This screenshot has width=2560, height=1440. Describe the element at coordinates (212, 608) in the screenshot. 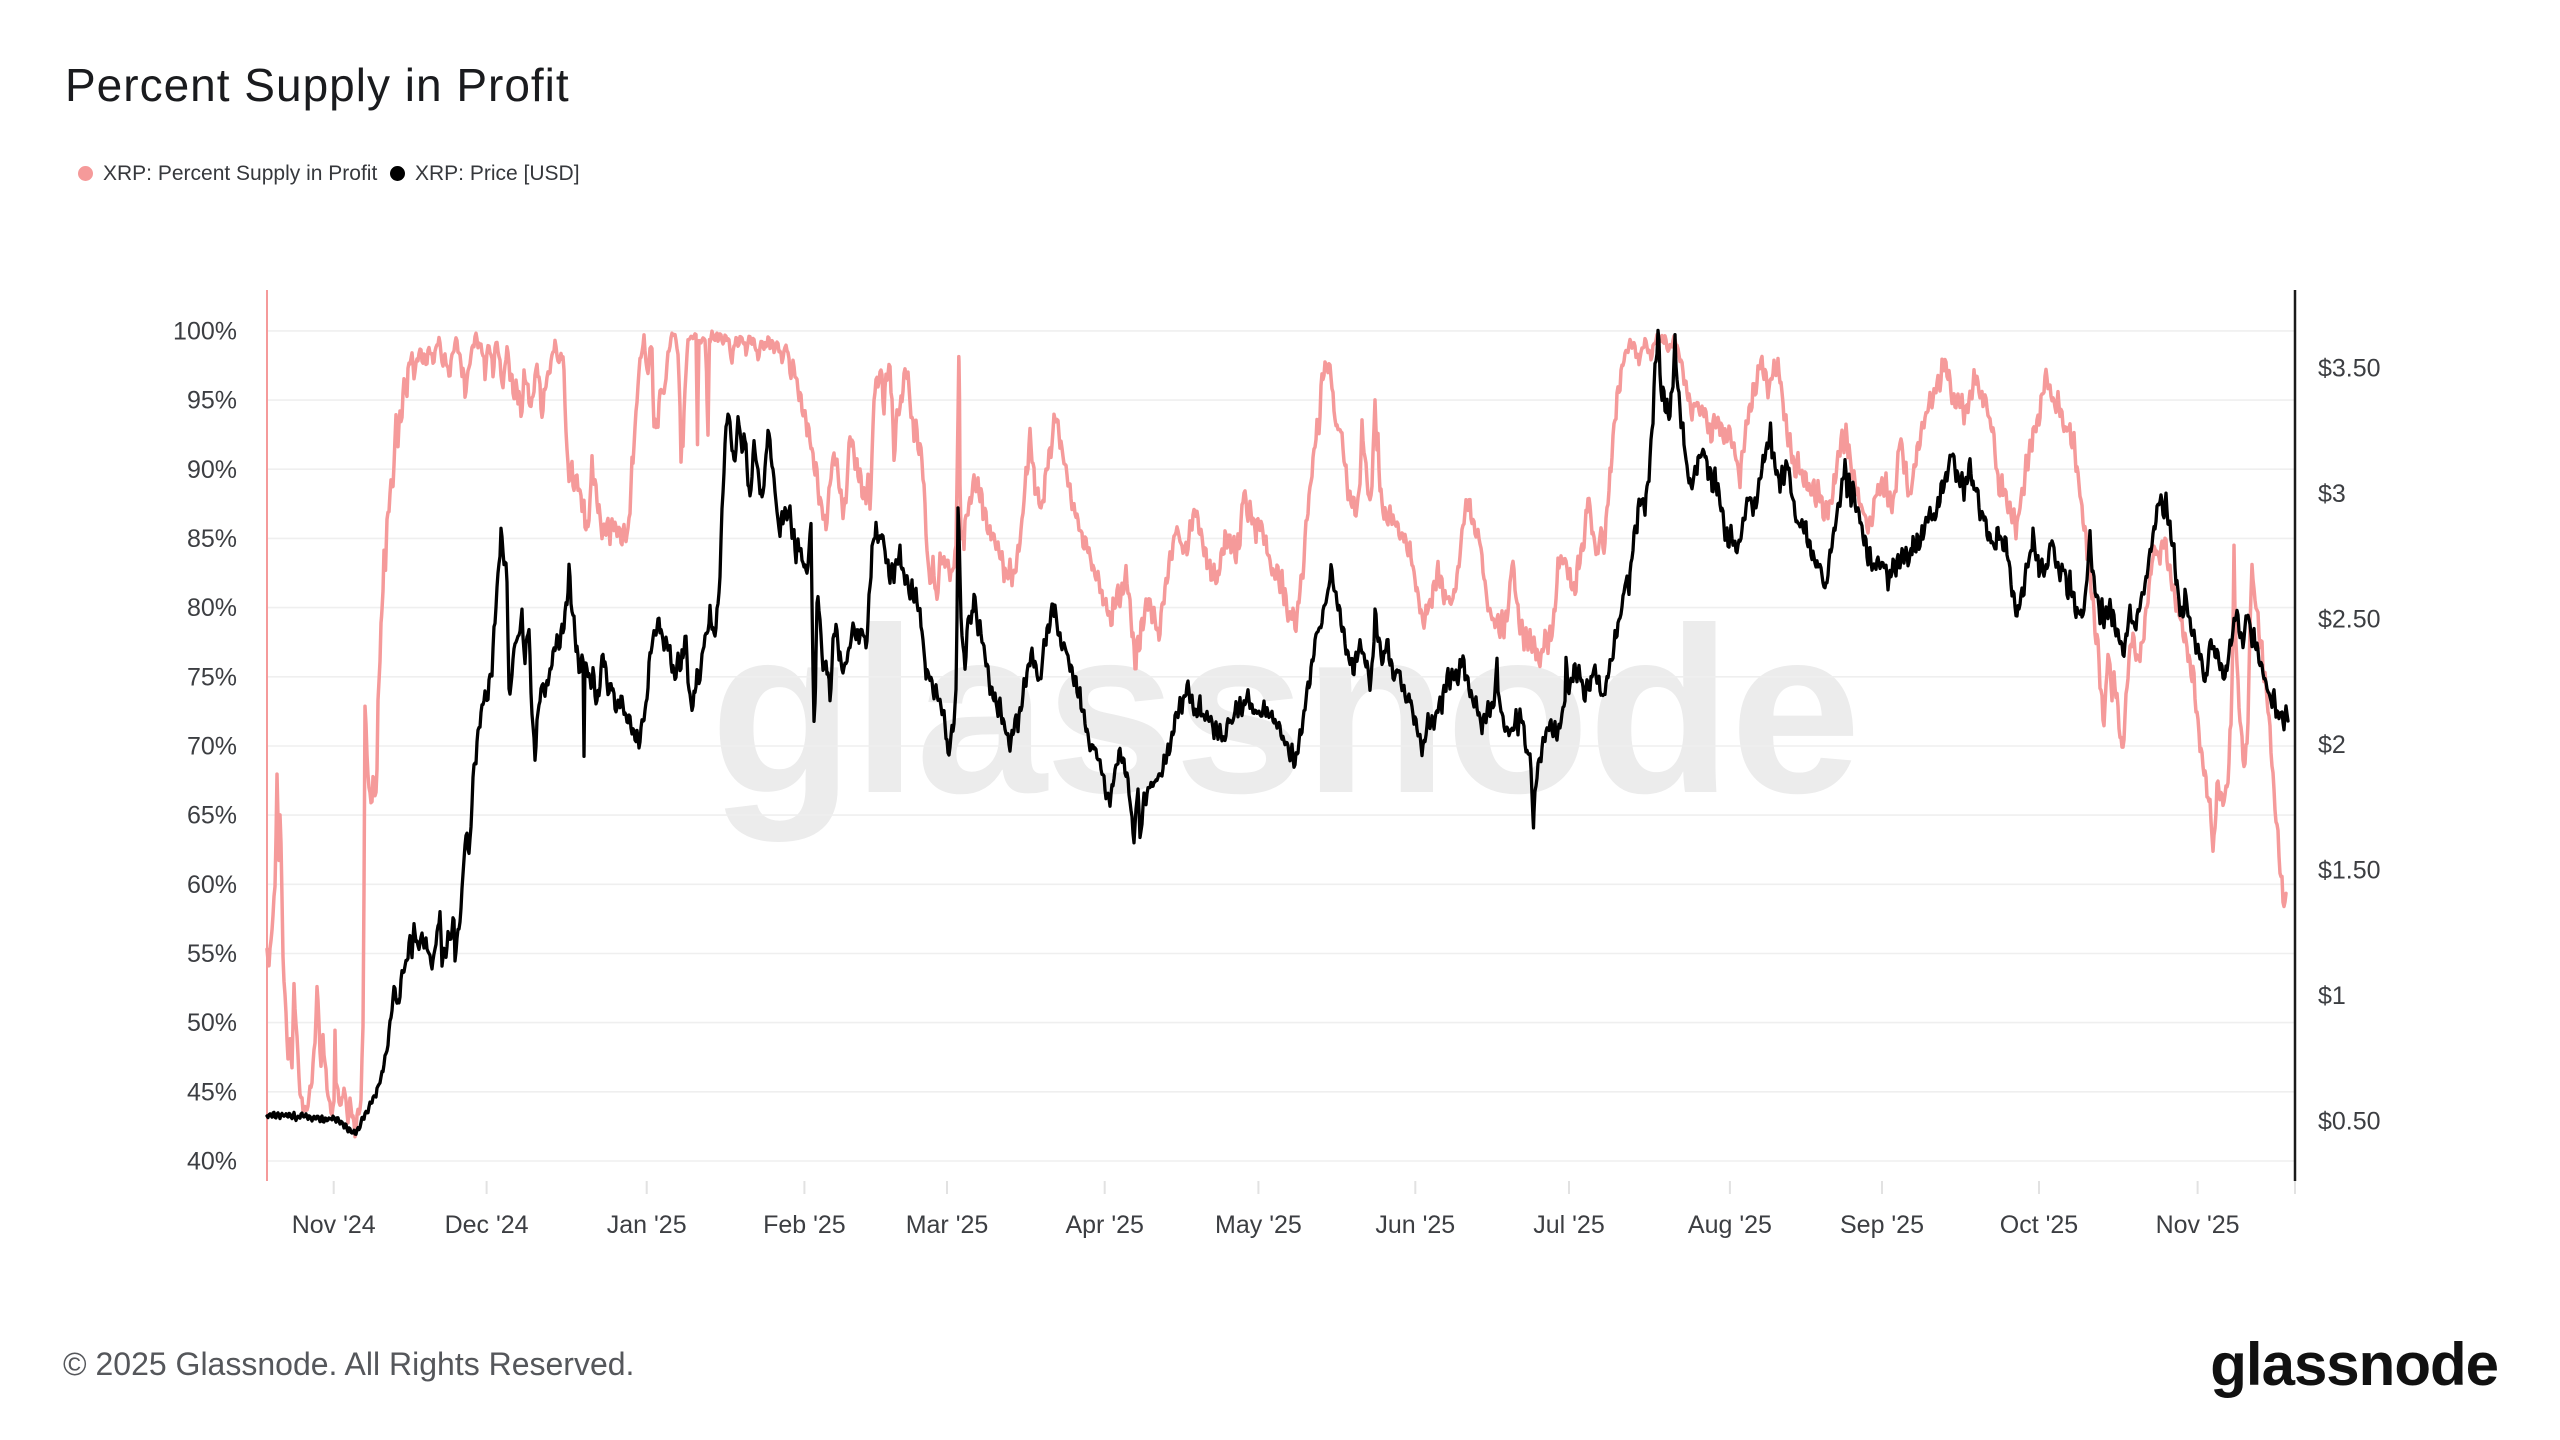

I see `svg-text: 80%` at that location.